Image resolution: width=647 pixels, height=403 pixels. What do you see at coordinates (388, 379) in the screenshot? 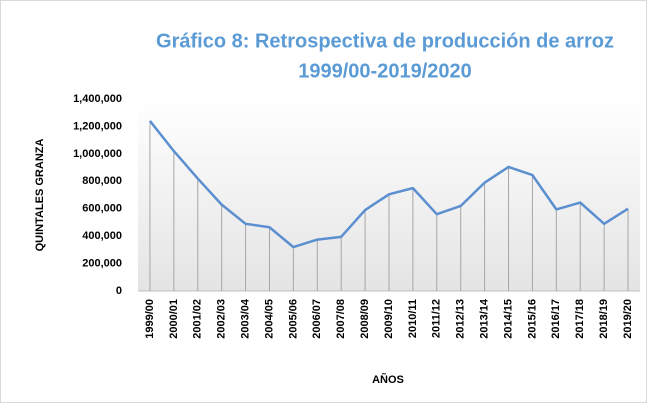
I see `x-axis-title: AÑOS` at bounding box center [388, 379].